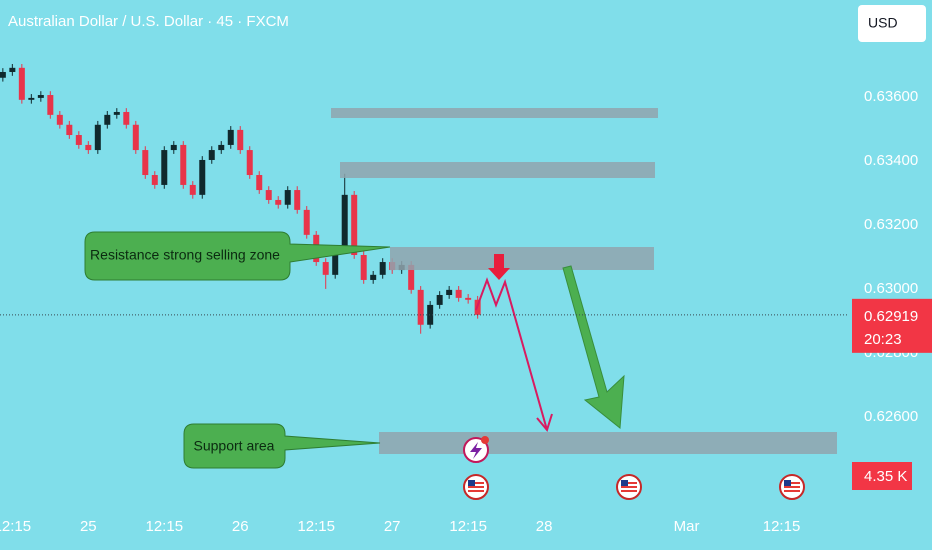  Describe the element at coordinates (891, 224) in the screenshot. I see `y-tick-label: 0.63200` at that location.